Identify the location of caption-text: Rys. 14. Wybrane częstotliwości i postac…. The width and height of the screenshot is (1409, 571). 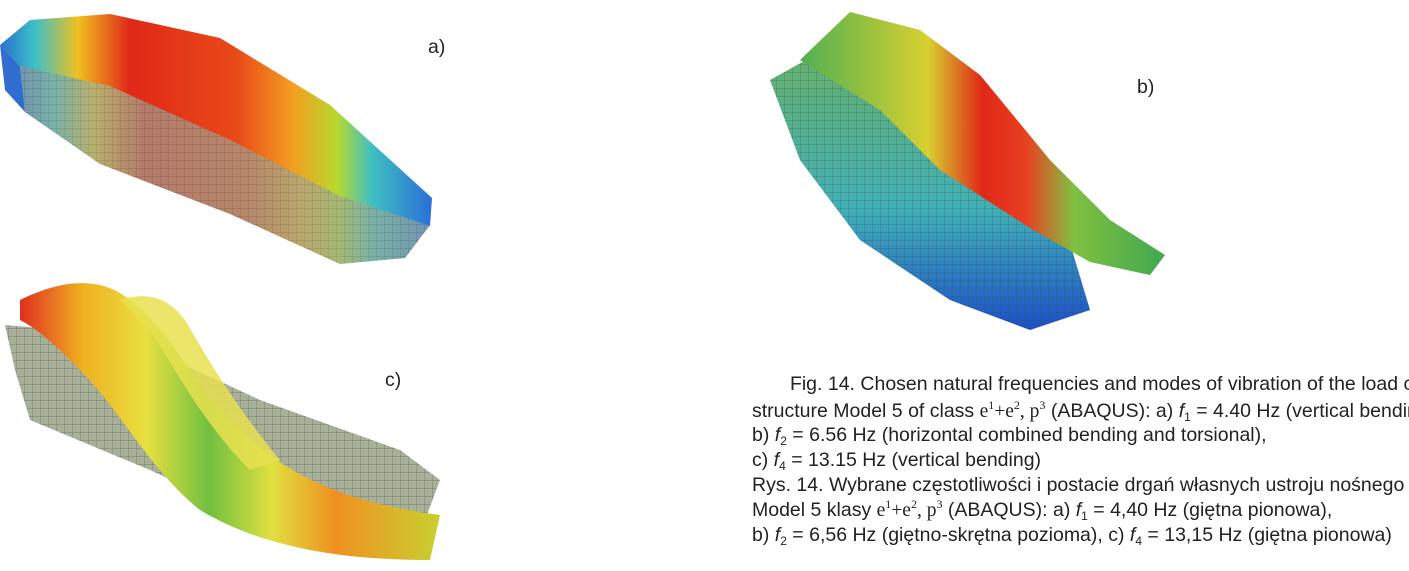
(1078, 485).